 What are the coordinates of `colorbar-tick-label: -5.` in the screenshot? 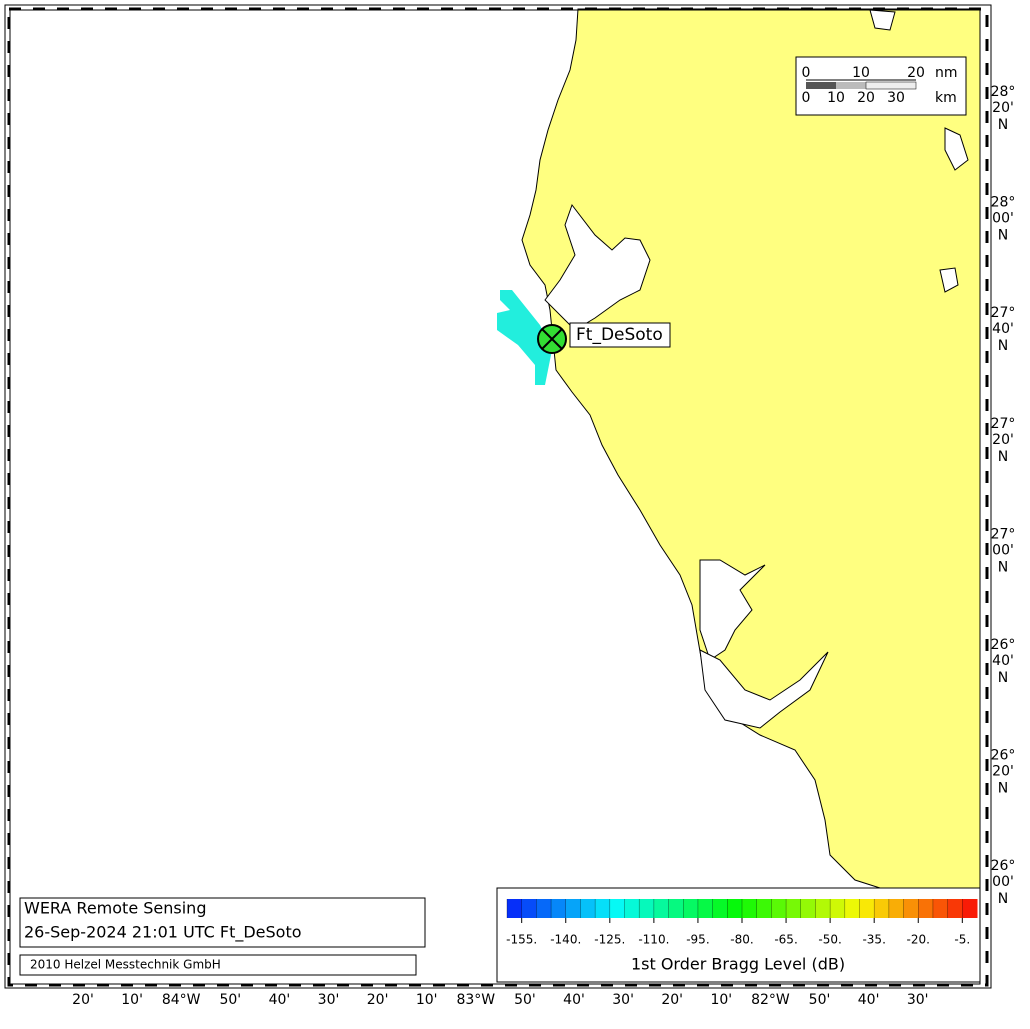 It's located at (962, 940).